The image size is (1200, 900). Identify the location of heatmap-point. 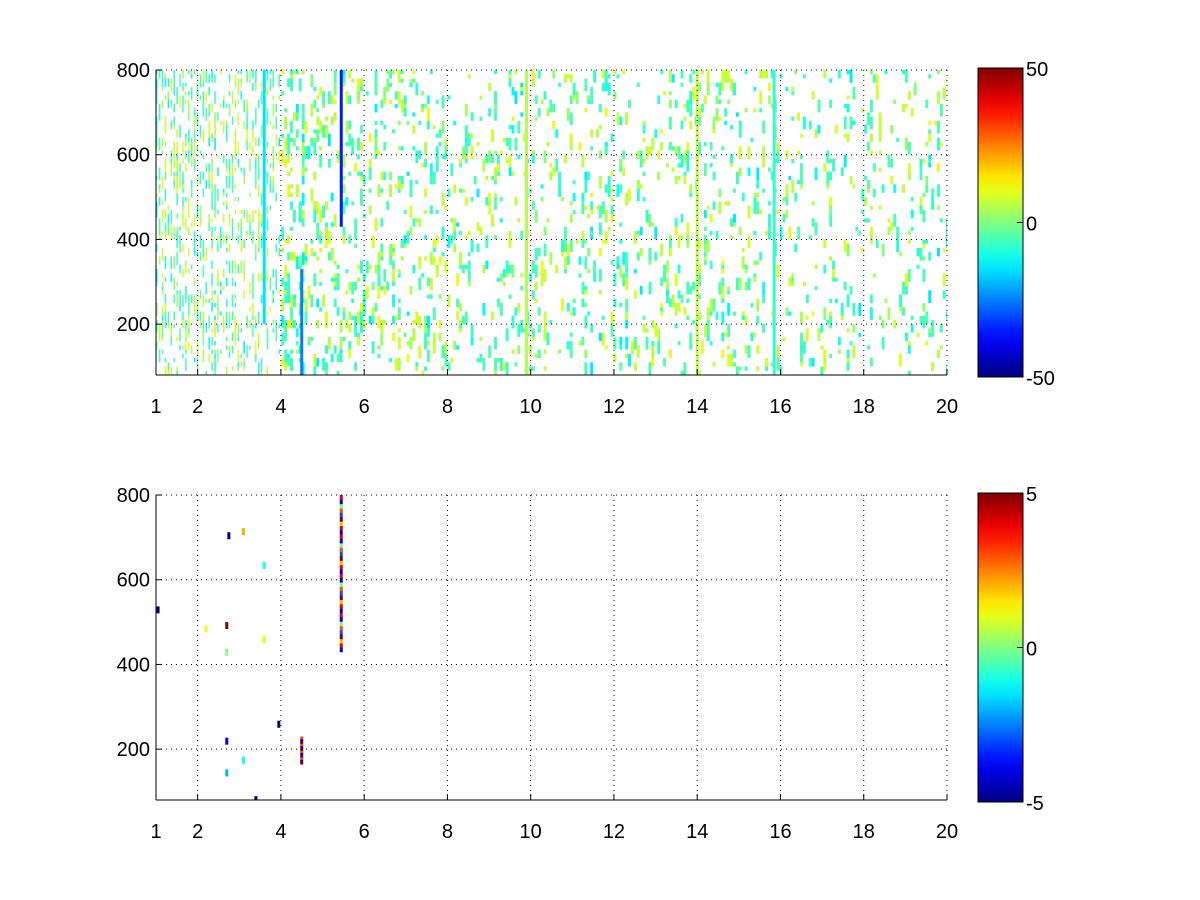
(227, 773).